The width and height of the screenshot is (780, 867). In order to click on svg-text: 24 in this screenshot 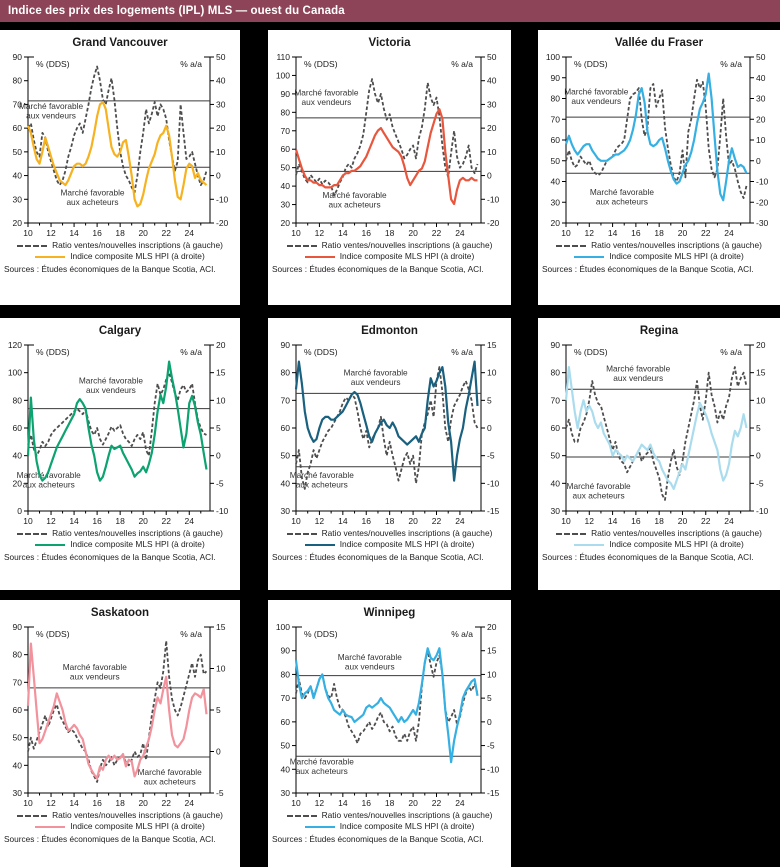, I will do `click(460, 803)`.